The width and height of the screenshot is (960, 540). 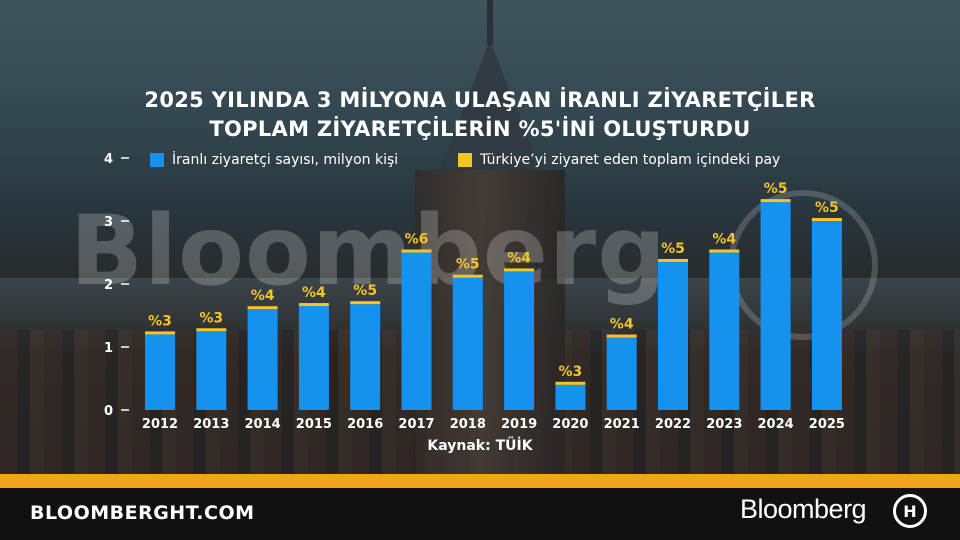 What do you see at coordinates (211, 424) in the screenshot?
I see `x-tick-label: 2013` at bounding box center [211, 424].